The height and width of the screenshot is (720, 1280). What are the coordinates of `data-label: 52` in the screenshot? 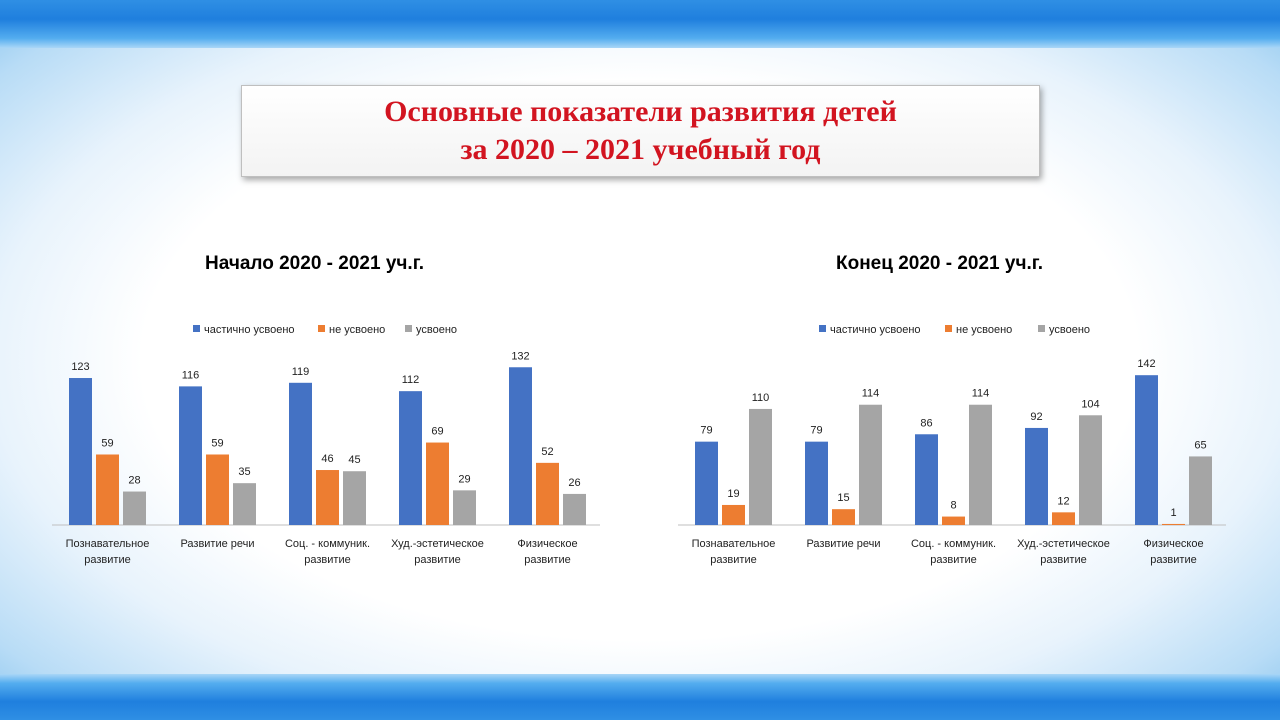 It's located at (547, 452).